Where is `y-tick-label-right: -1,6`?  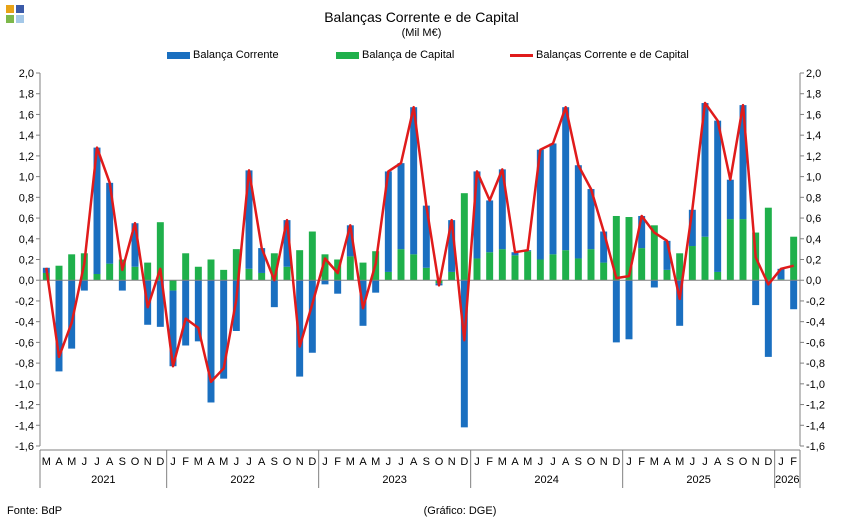
y-tick-label-right: -1,6 is located at coordinates (815, 447).